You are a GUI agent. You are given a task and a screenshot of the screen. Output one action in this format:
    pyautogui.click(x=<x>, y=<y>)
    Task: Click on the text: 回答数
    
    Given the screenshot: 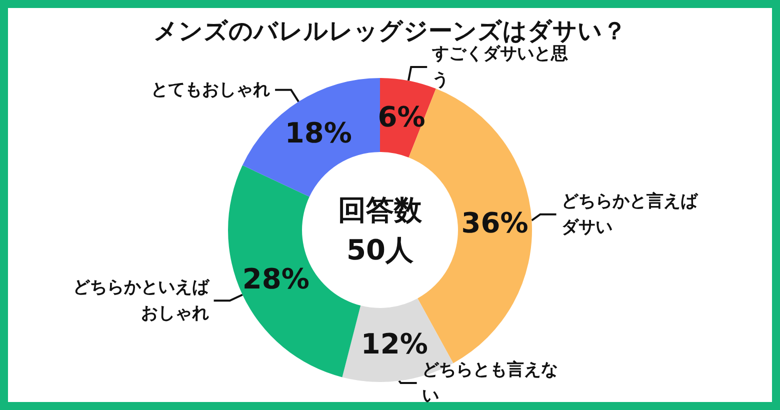 What is the action you would take?
    pyautogui.click(x=380, y=210)
    